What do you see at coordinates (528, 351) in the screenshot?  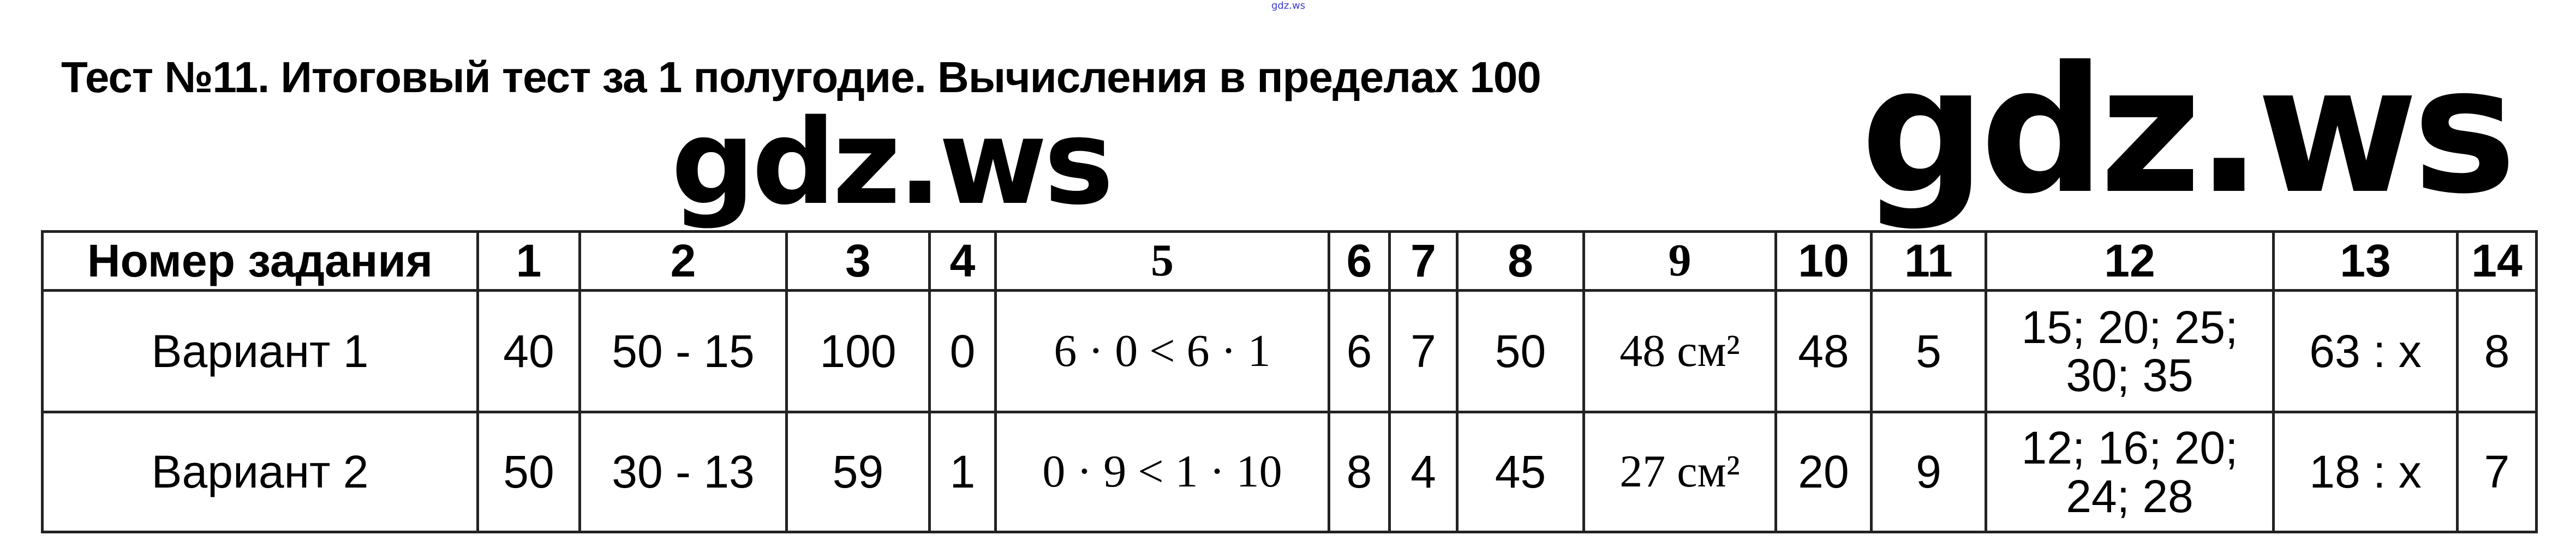 I see `table-cell: 40` at bounding box center [528, 351].